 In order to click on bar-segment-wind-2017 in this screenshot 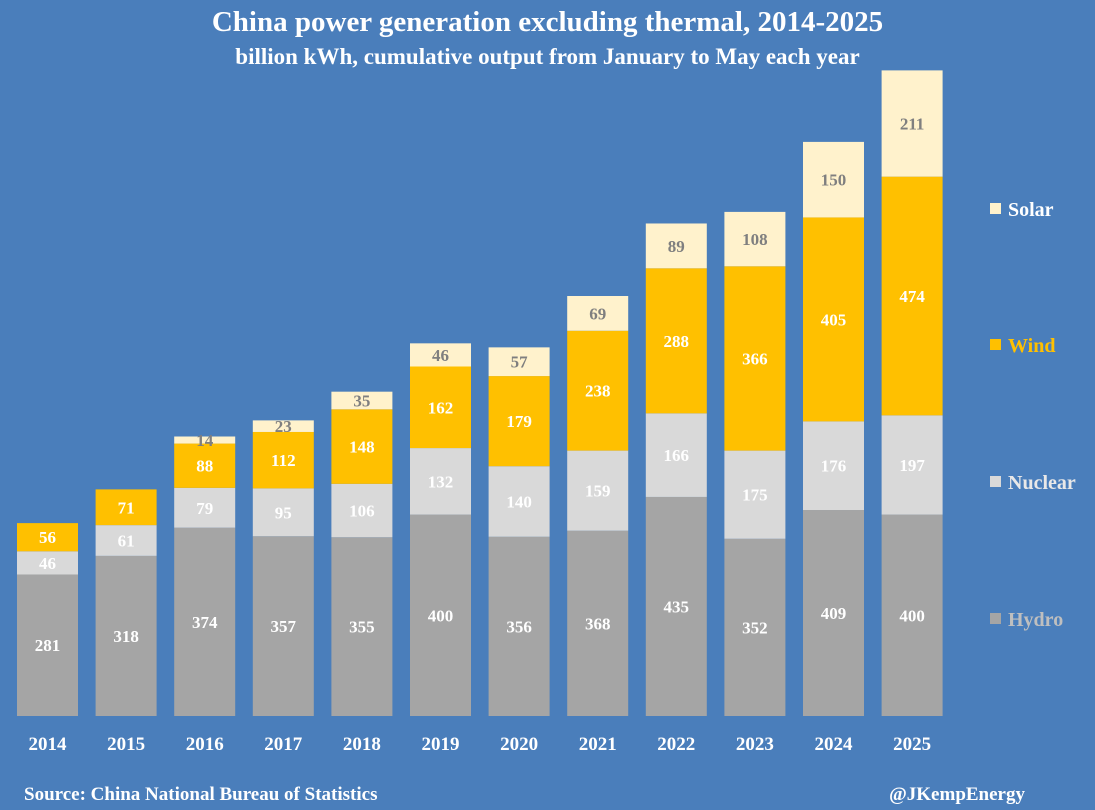, I will do `click(283, 460)`.